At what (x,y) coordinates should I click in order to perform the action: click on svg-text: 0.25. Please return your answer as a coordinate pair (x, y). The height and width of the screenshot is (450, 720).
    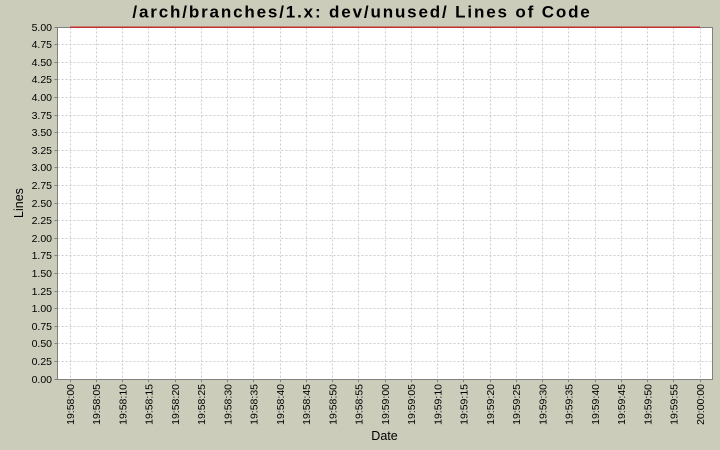
    Looking at the image, I should click on (42, 362).